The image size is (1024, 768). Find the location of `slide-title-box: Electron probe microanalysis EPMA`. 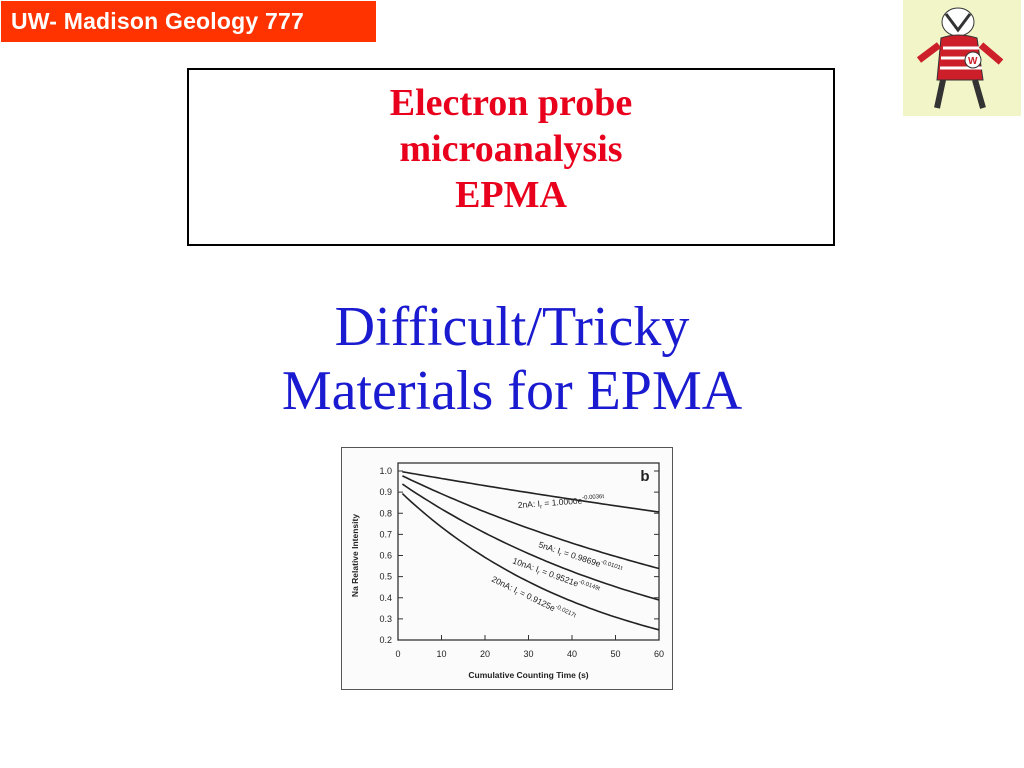

slide-title-box: Electron probe microanalysis EPMA is located at coordinates (511, 157).